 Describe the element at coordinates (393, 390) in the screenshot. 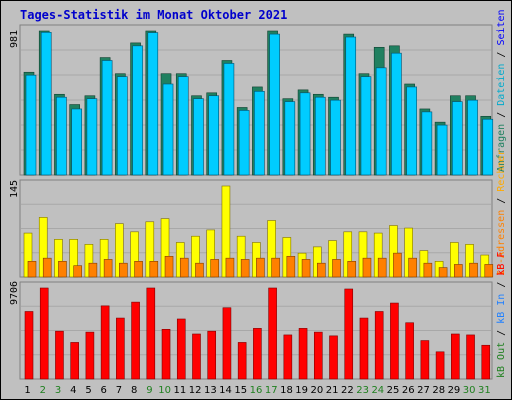

I see `x-tick-label-day-25: 25` at that location.